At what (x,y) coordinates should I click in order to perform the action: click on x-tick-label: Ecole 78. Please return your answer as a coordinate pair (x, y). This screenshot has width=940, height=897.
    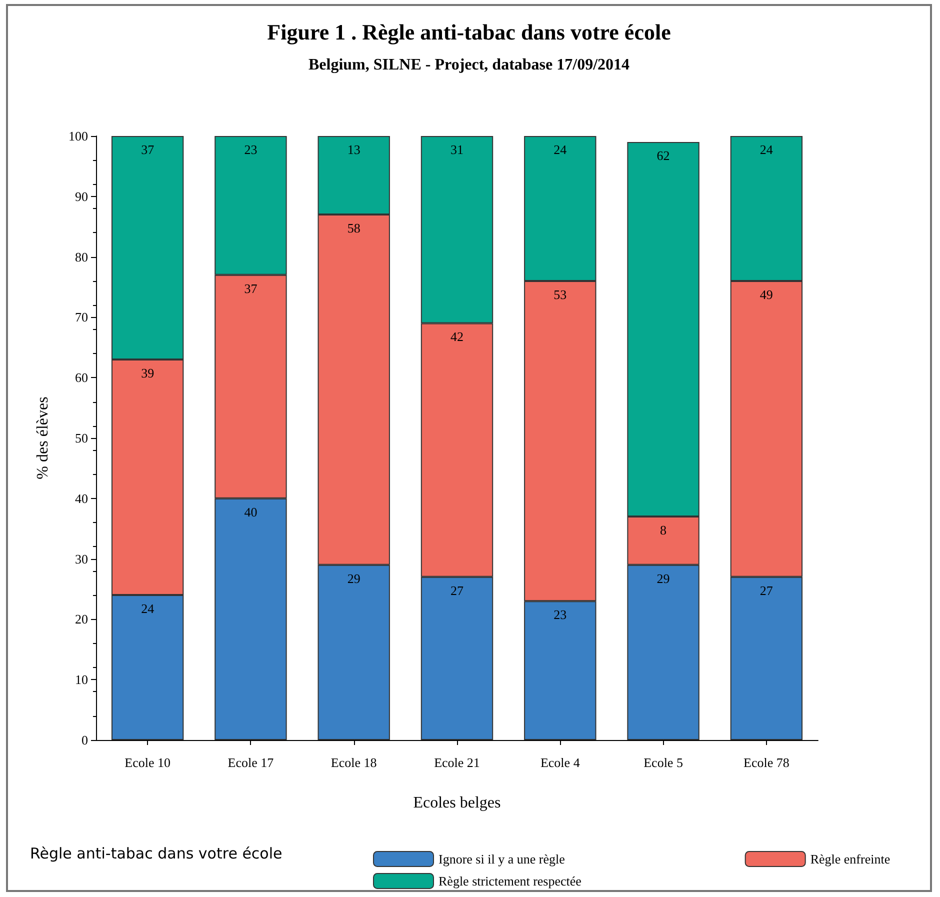
    Looking at the image, I should click on (767, 762).